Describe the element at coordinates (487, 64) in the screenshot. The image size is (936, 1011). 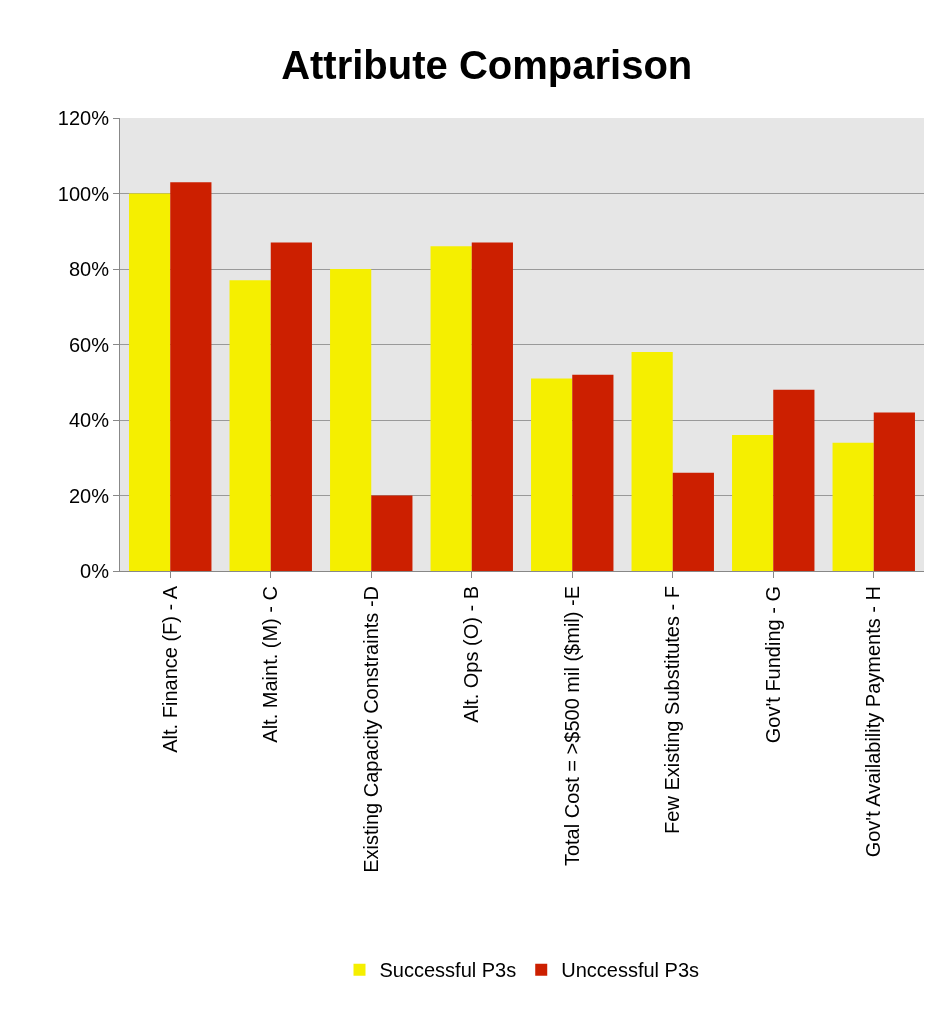
I see `chart-title: Attribute Comparison` at that location.